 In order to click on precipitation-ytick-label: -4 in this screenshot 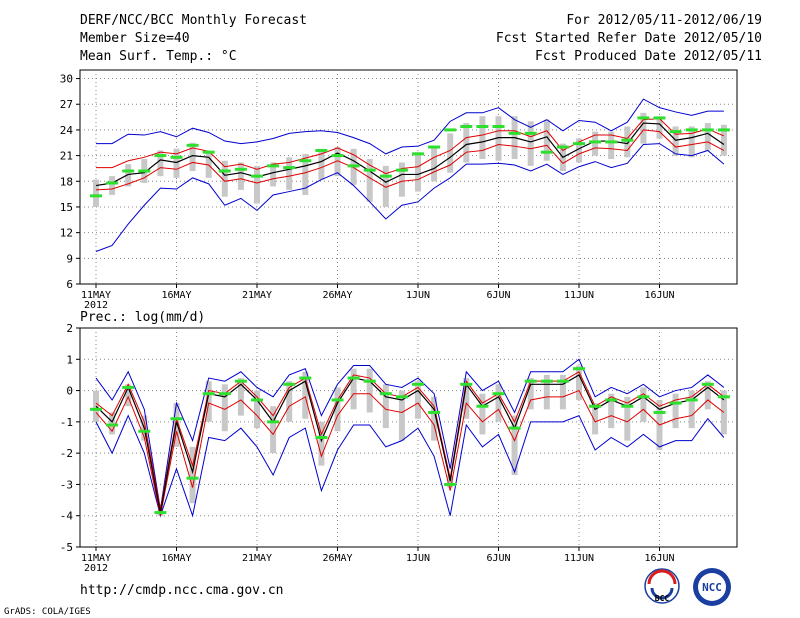, I will do `click(67, 516)`.